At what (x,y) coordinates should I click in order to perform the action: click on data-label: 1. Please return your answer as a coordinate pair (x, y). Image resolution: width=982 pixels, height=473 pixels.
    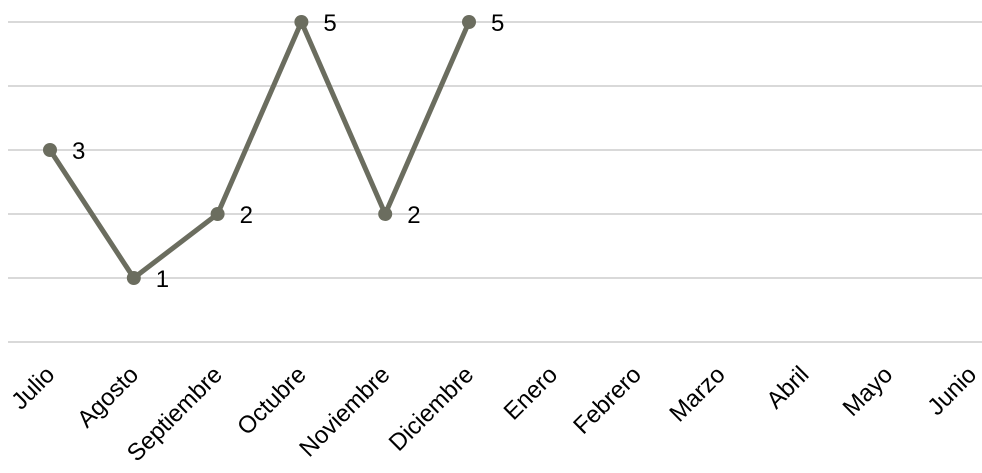
    Looking at the image, I should click on (162, 279).